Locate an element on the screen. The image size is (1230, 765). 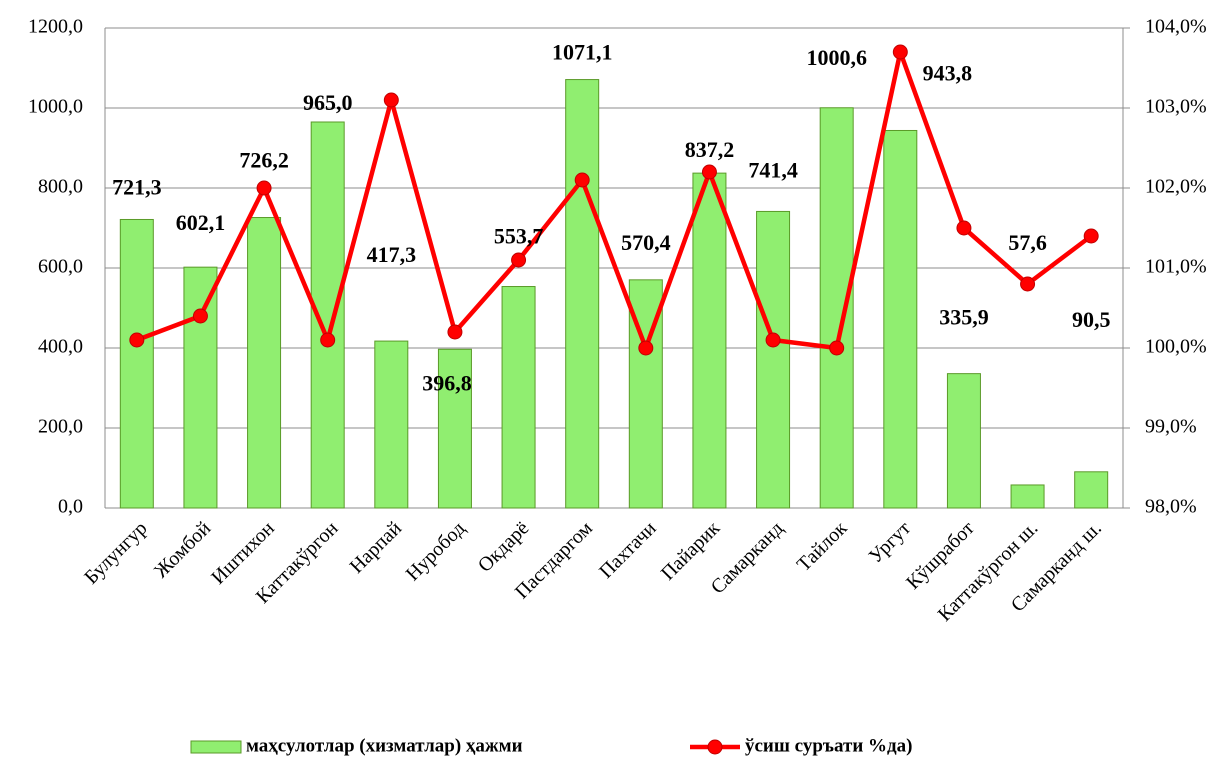
y2-tick-label: 100,0% is located at coordinates (1176, 347).